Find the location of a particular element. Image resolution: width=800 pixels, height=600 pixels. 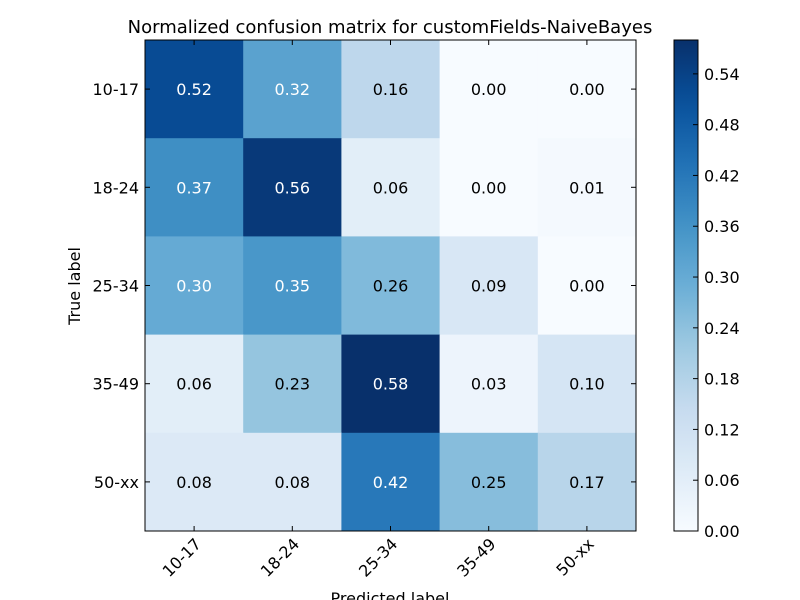

y-tick-labels: 10-17 18-24 25-34 35-49 50-xx is located at coordinates (116, 286).